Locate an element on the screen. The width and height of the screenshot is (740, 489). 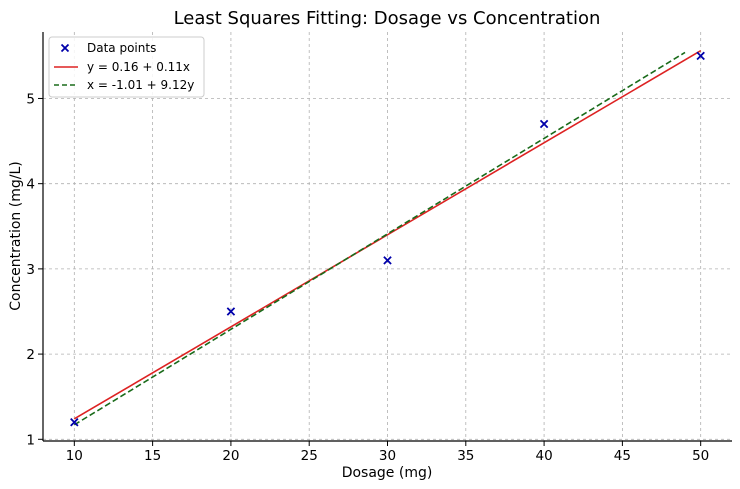
y-tick-label: 4 is located at coordinates (30, 185).